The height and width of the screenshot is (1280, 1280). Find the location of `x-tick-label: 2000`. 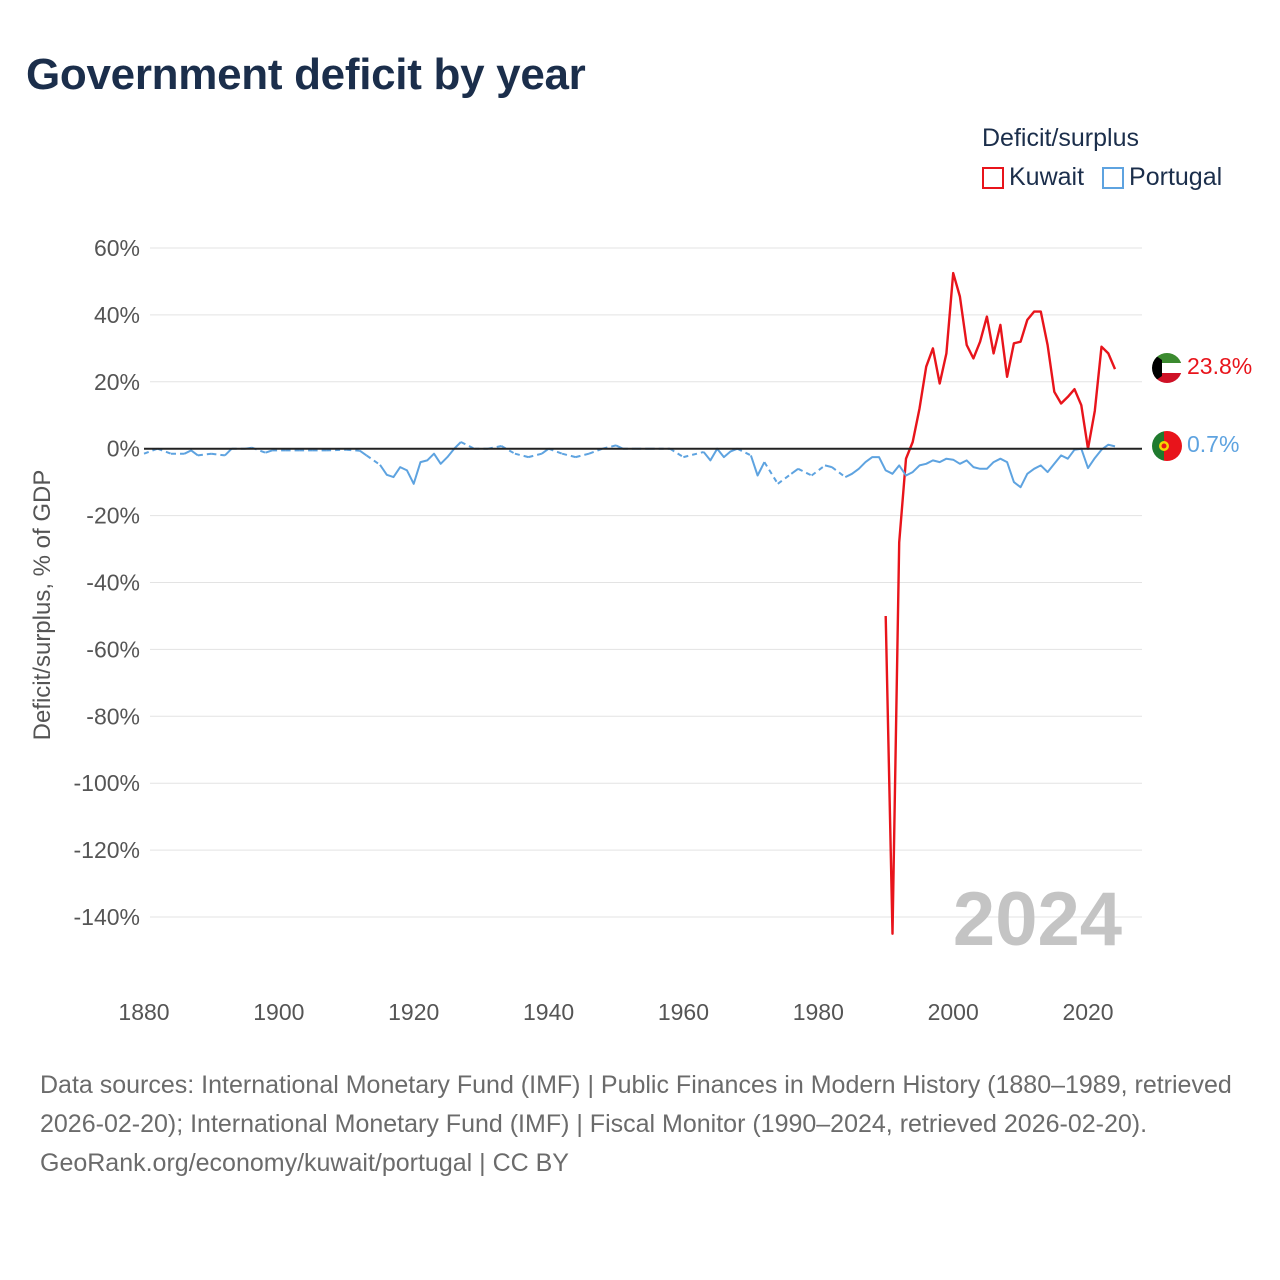

x-tick-label: 2000 is located at coordinates (953, 1012).